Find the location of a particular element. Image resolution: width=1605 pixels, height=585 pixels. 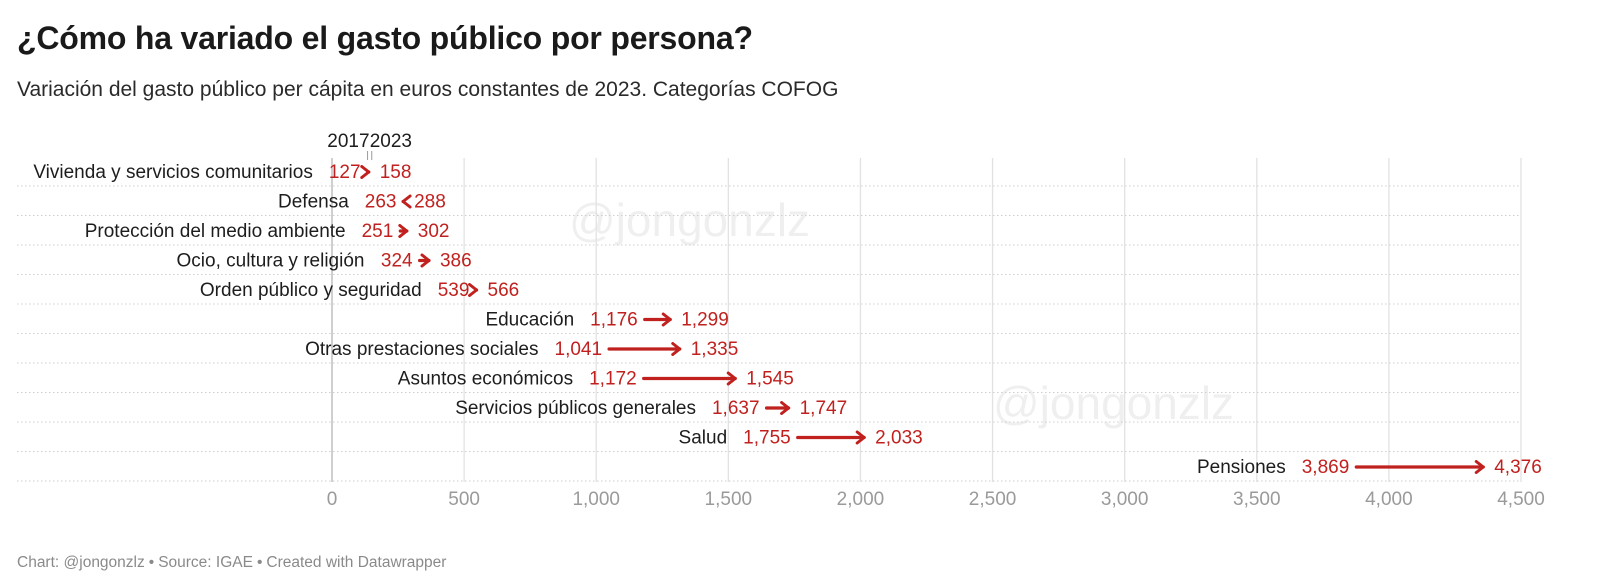

x-tick-label: 4,000 is located at coordinates (1389, 499).